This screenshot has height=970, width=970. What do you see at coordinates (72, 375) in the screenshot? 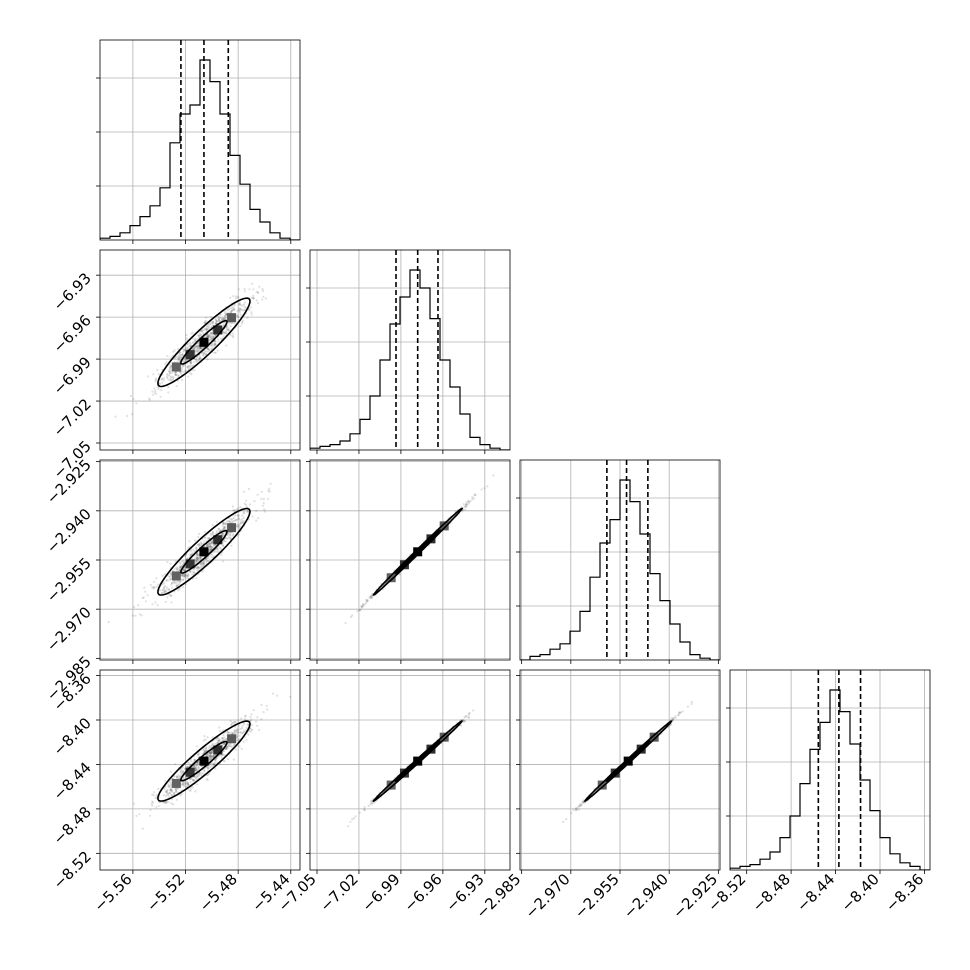
I see `y-tick-label: −6.99` at bounding box center [72, 375].